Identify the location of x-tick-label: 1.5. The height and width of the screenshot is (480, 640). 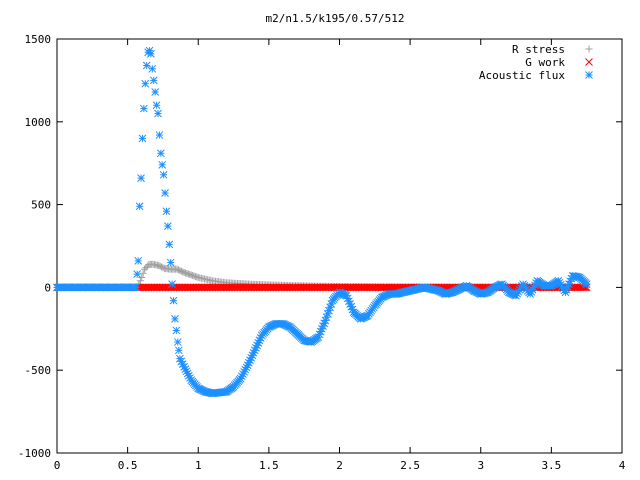
(269, 465).